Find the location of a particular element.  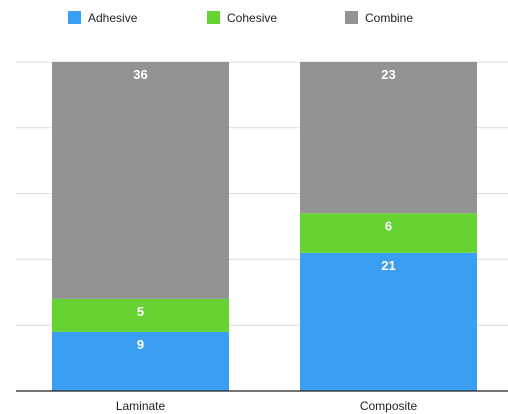

legend-label-adhesive: Adhesive is located at coordinates (113, 18).